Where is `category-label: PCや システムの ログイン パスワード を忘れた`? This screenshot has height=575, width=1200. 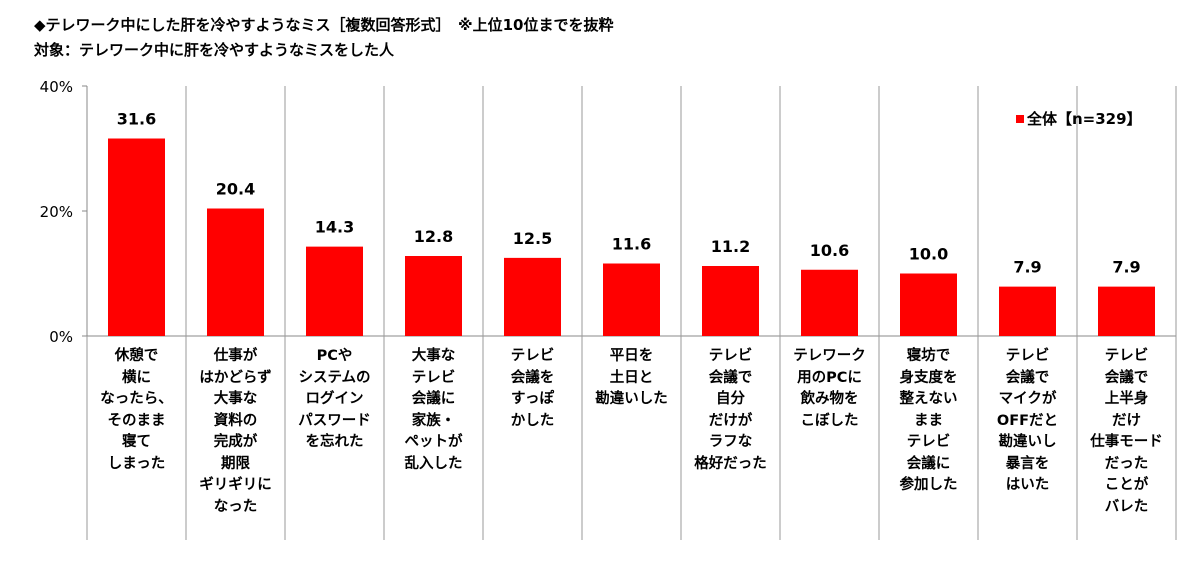
category-label: PCや システムの ログイン パスワード を忘れた is located at coordinates (334, 399).